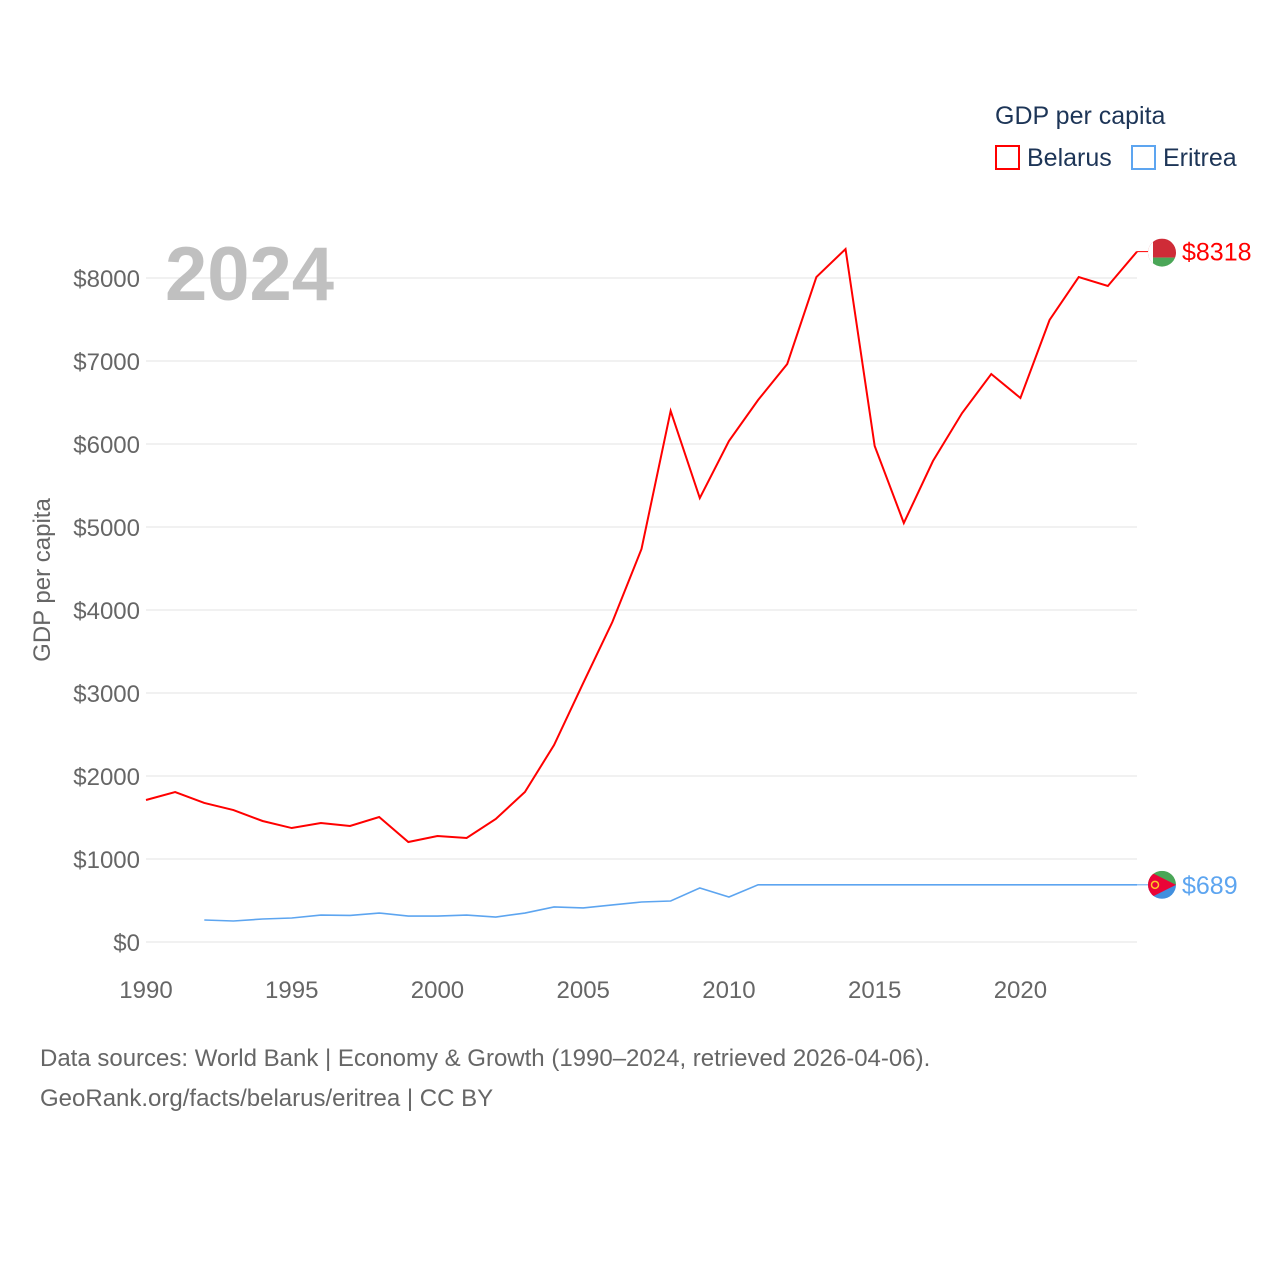  What do you see at coordinates (106, 279) in the screenshot?
I see `y-tick-label: $8000` at bounding box center [106, 279].